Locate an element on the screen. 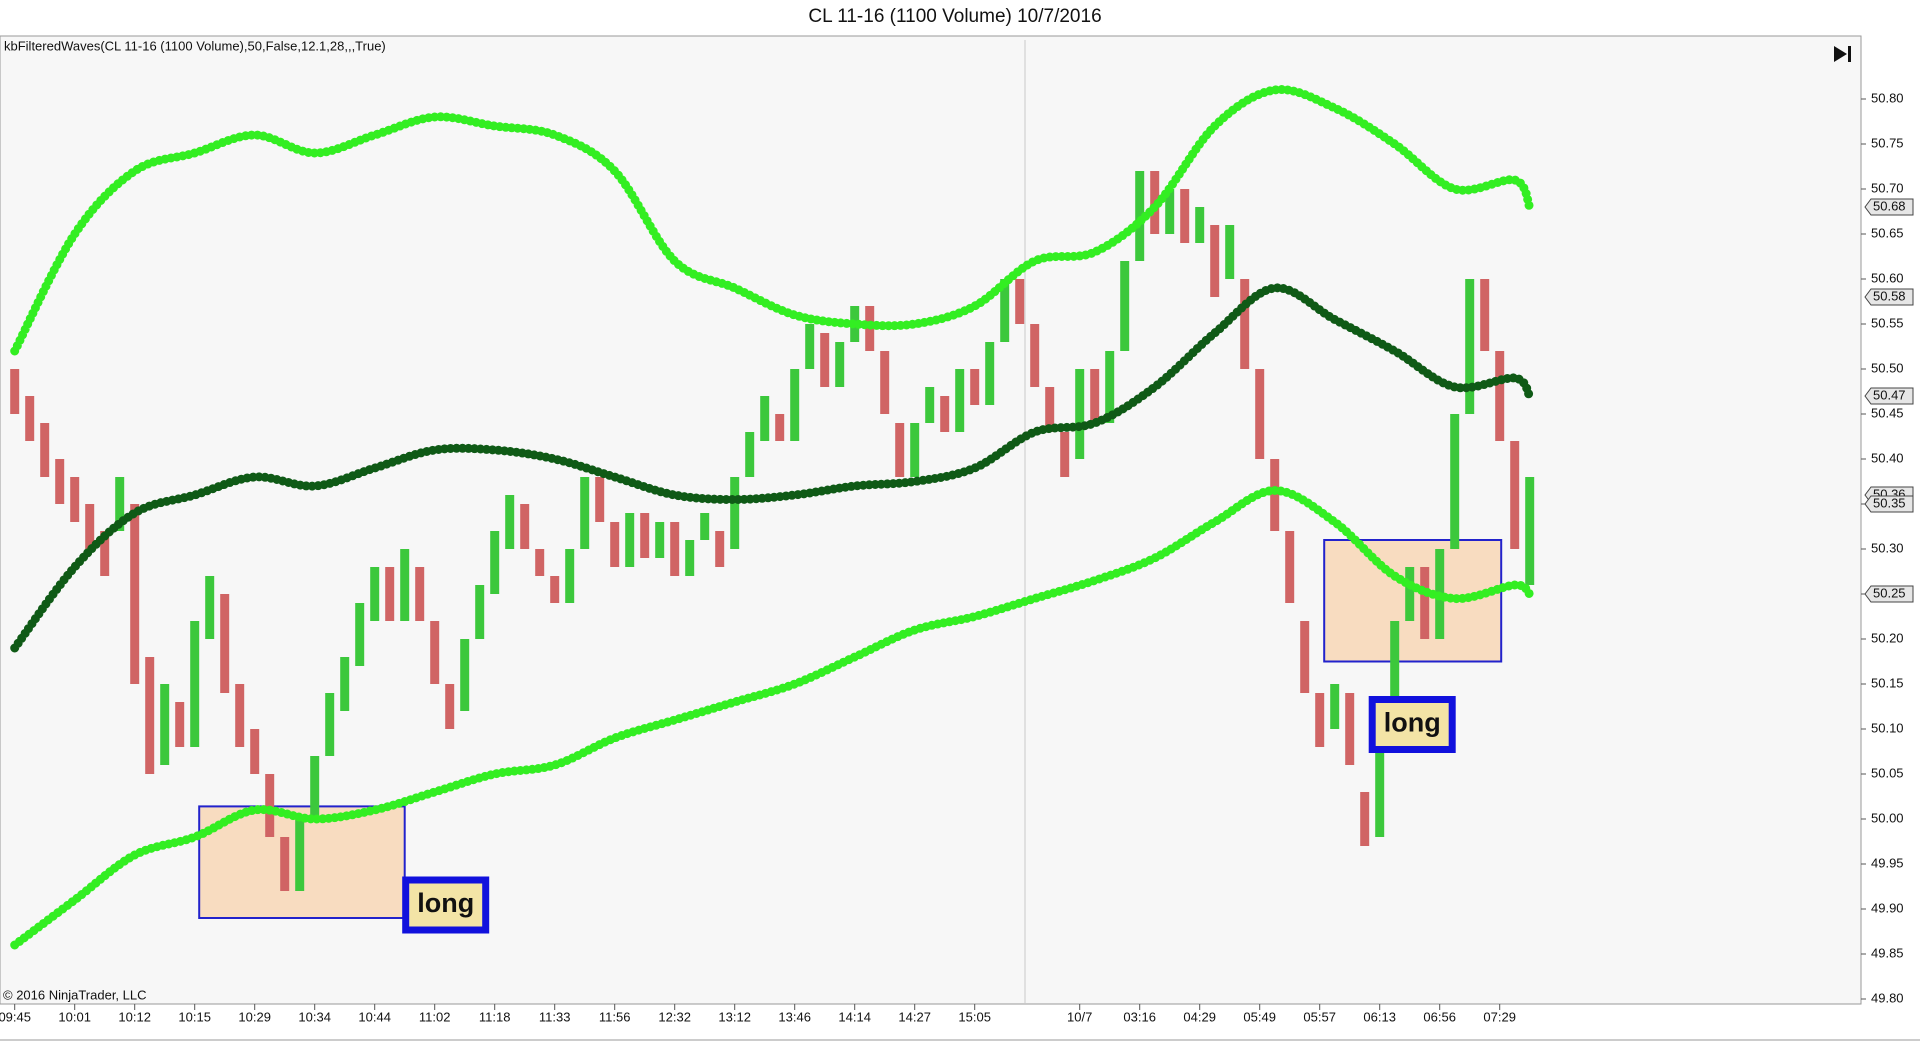  end-bar-icon is located at coordinates (1849, 54).